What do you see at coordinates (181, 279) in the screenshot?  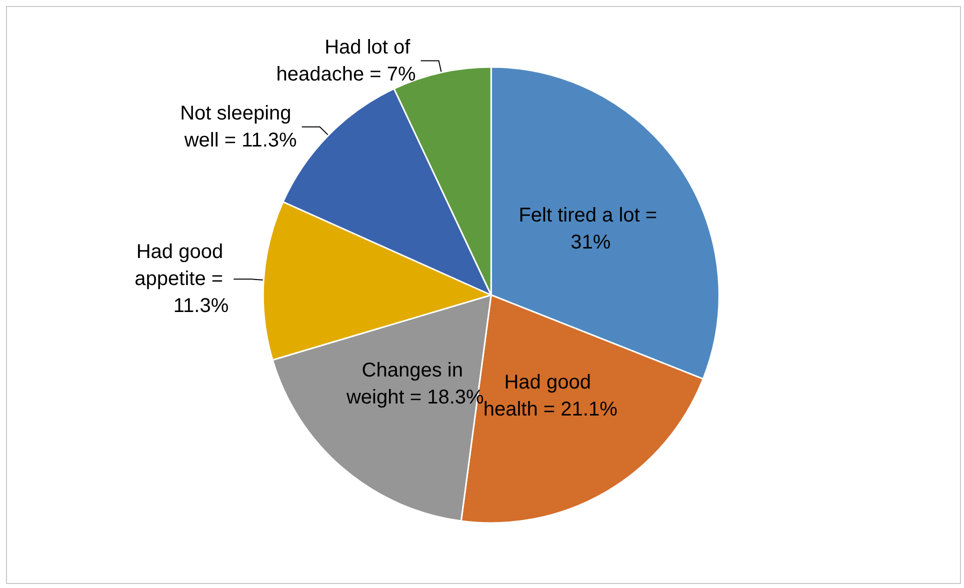 I see `slice-label: Had good appetite = 11.3%` at bounding box center [181, 279].